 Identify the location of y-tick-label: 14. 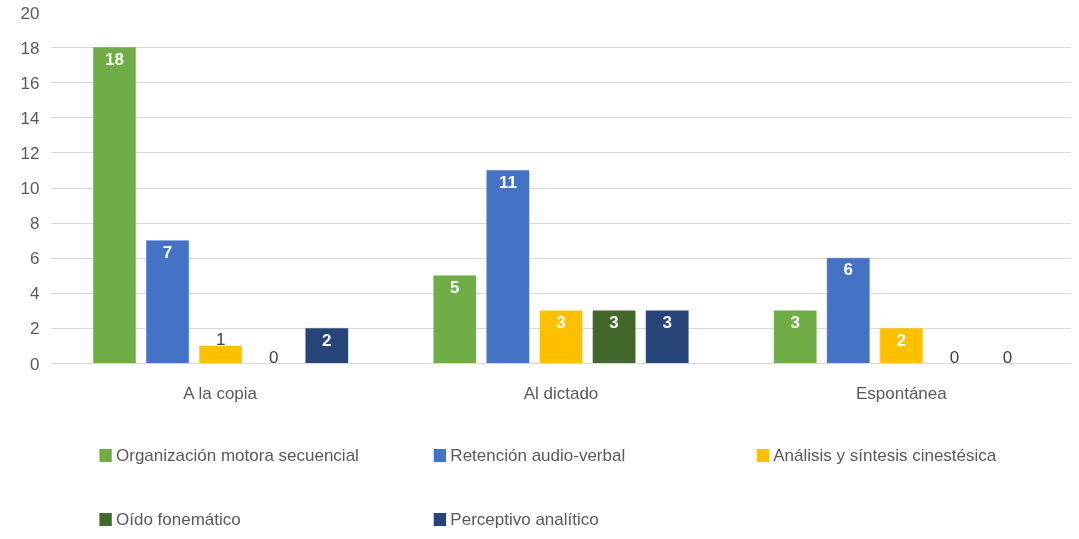
(30, 118).